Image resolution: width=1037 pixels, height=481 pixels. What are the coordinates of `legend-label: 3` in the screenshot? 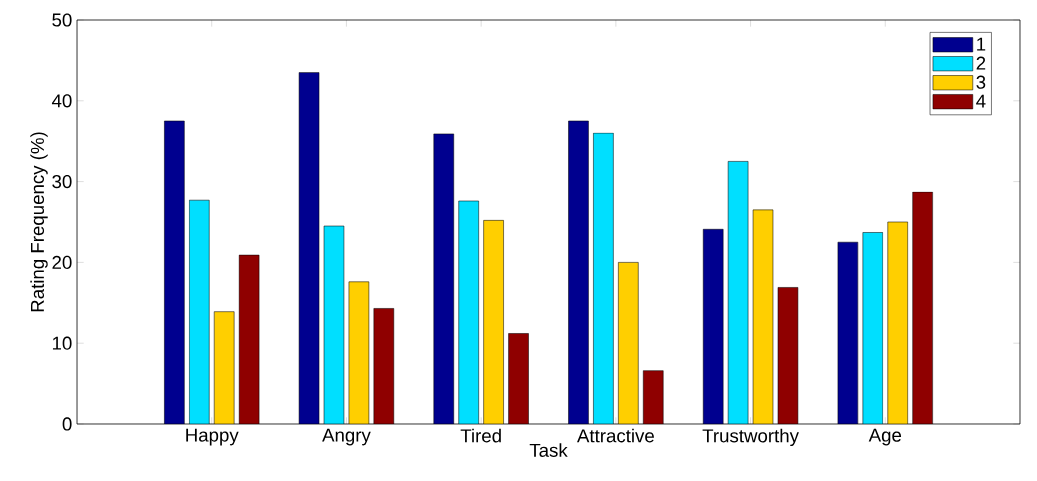 It's located at (981, 82).